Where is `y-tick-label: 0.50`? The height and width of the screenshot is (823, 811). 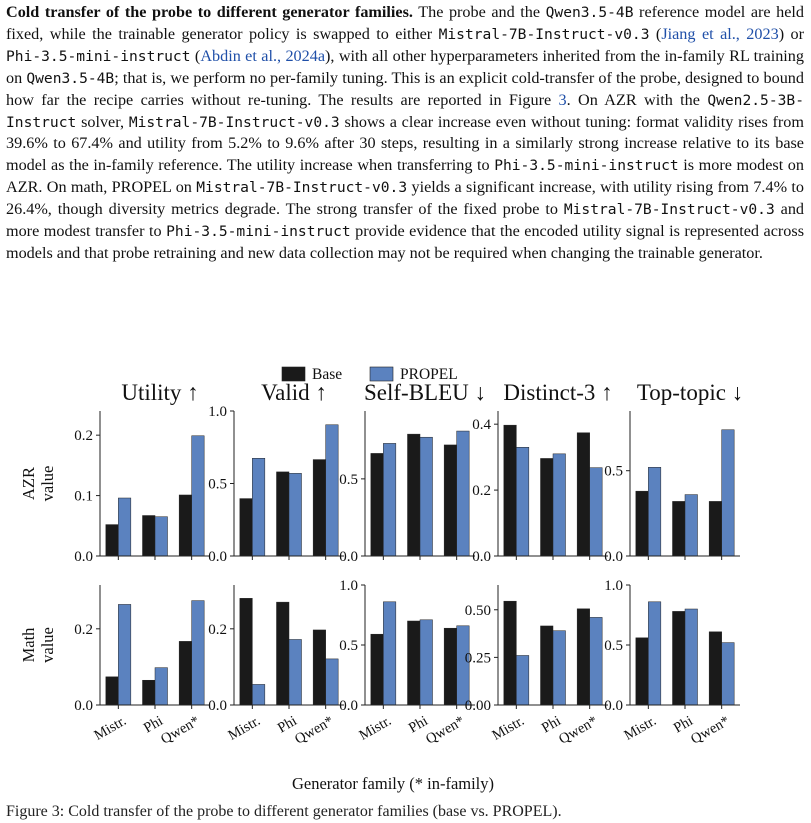
y-tick-label: 0.50 is located at coordinates (478, 611).